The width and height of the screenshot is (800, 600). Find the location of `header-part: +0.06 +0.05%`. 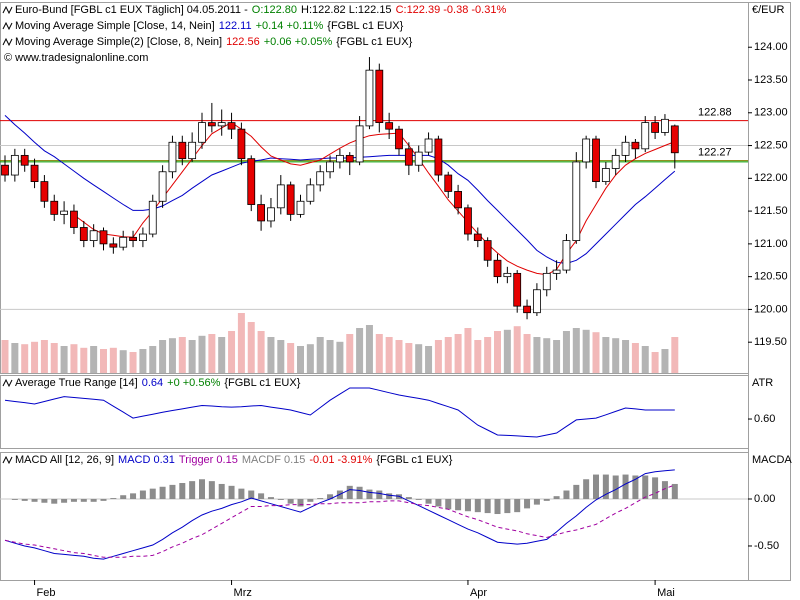

header-part: +0.06 +0.05% is located at coordinates (298, 42).